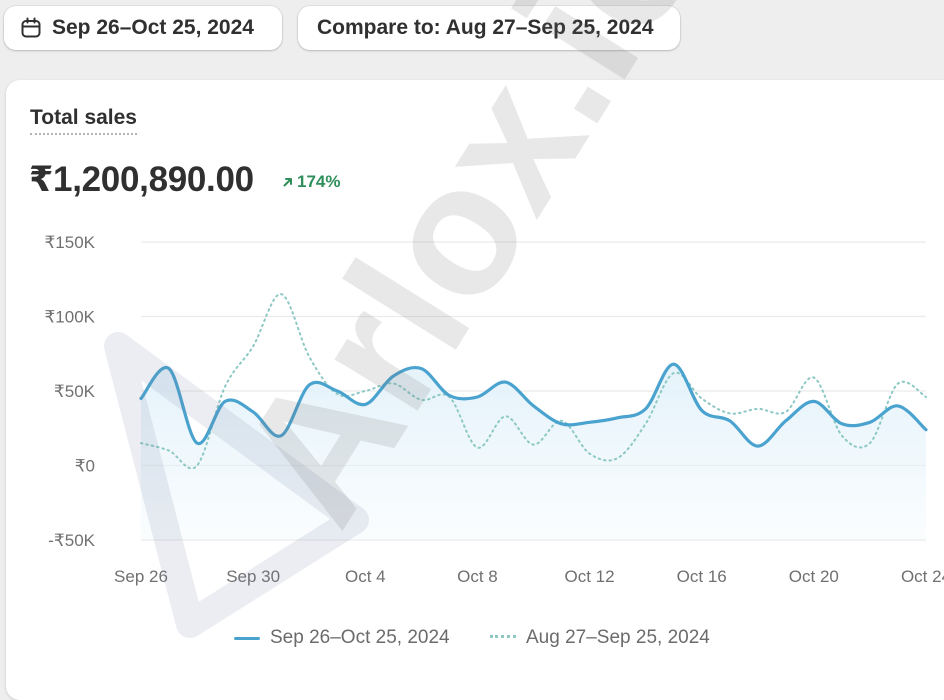 The height and width of the screenshot is (700, 944). What do you see at coordinates (141, 576) in the screenshot?
I see `x-tick-label: Sep 26` at bounding box center [141, 576].